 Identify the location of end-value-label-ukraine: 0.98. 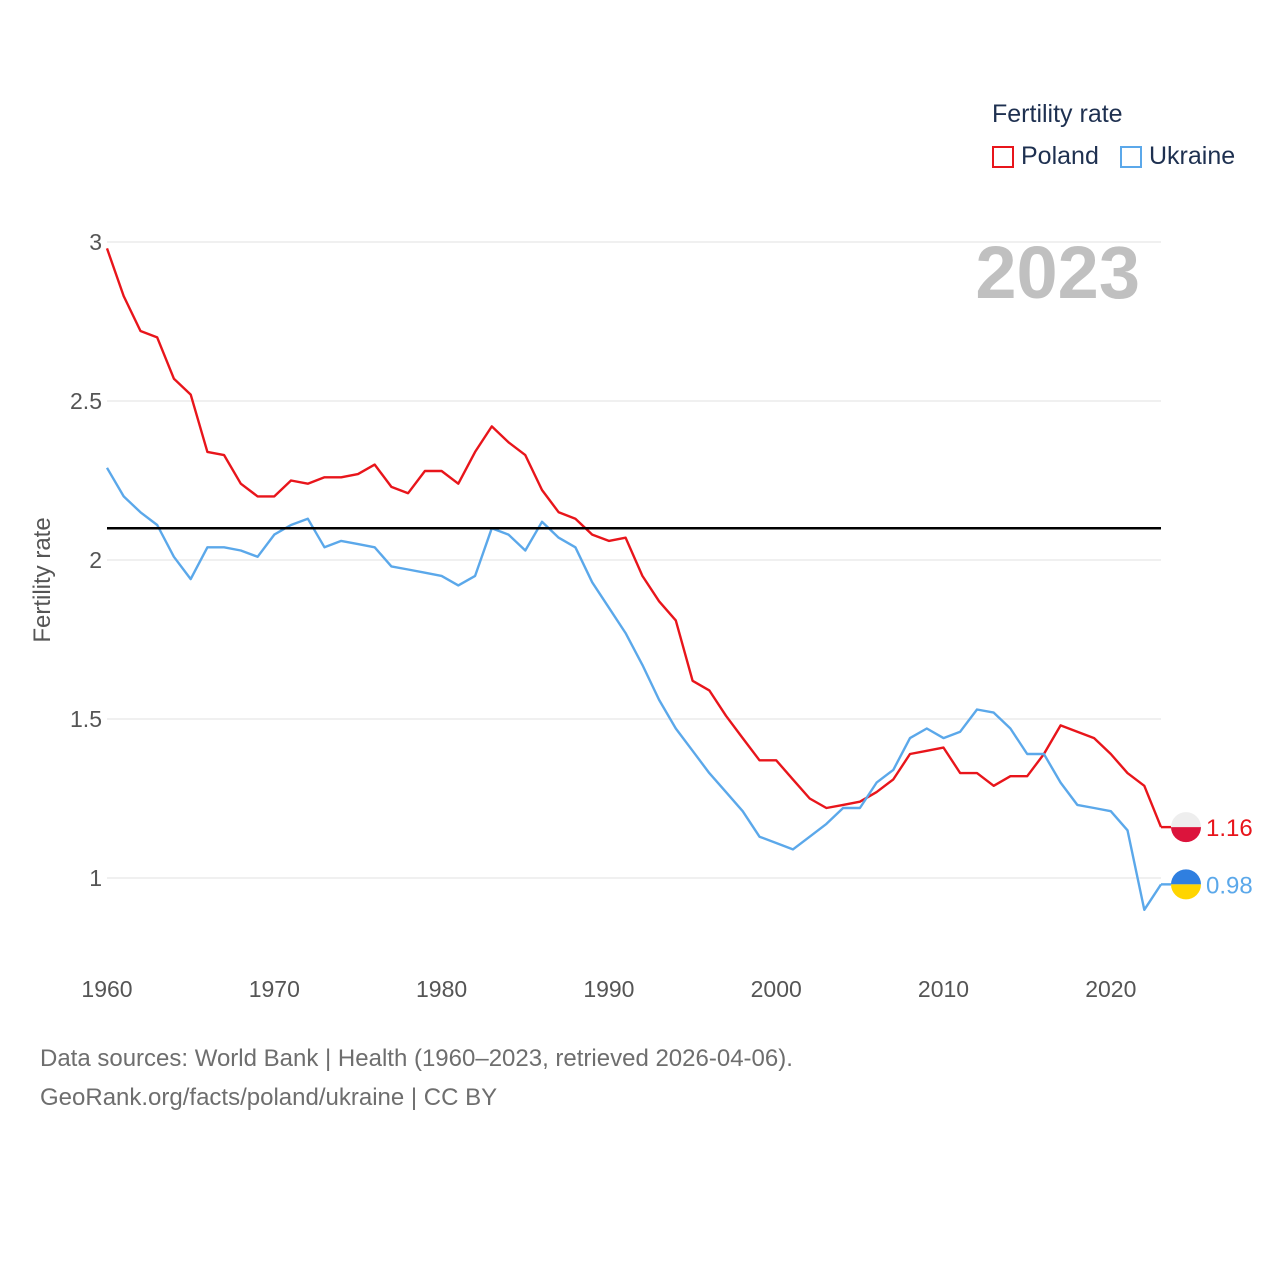
(1229, 885).